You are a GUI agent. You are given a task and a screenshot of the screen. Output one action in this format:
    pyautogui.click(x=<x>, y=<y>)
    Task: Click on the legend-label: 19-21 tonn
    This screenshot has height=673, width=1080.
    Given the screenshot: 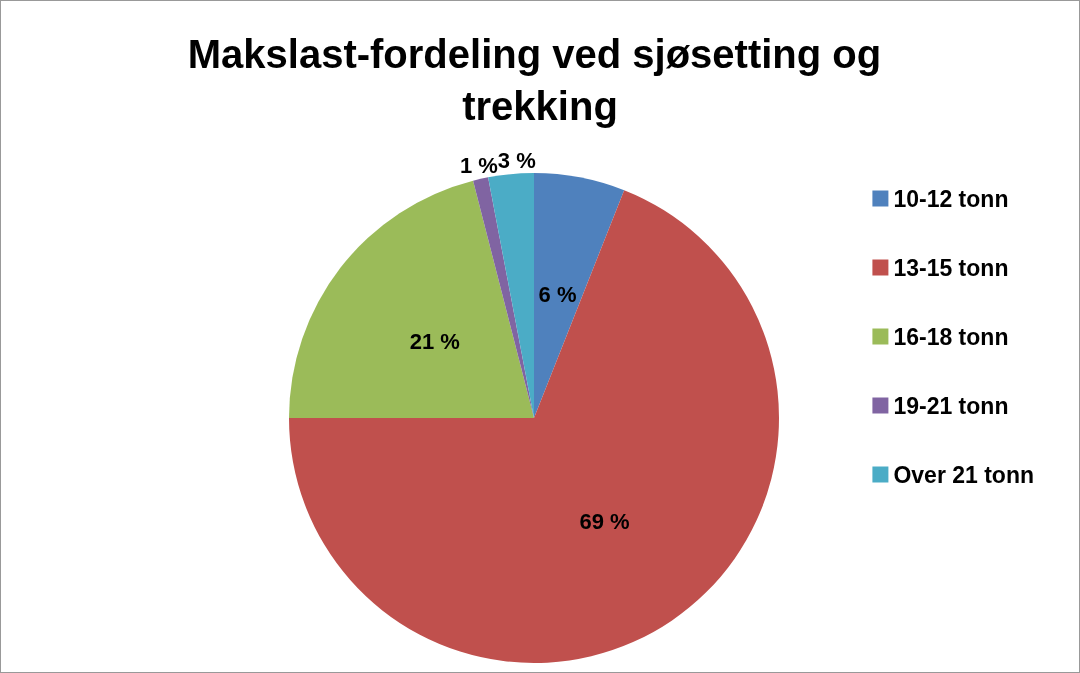 What is the action you would take?
    pyautogui.click(x=951, y=405)
    